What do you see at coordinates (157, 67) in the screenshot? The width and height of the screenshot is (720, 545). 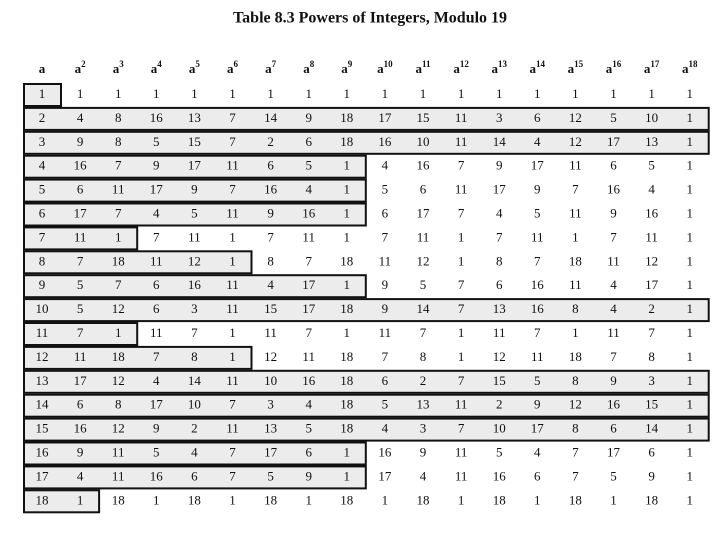 I see `column-header: a4` at bounding box center [157, 67].